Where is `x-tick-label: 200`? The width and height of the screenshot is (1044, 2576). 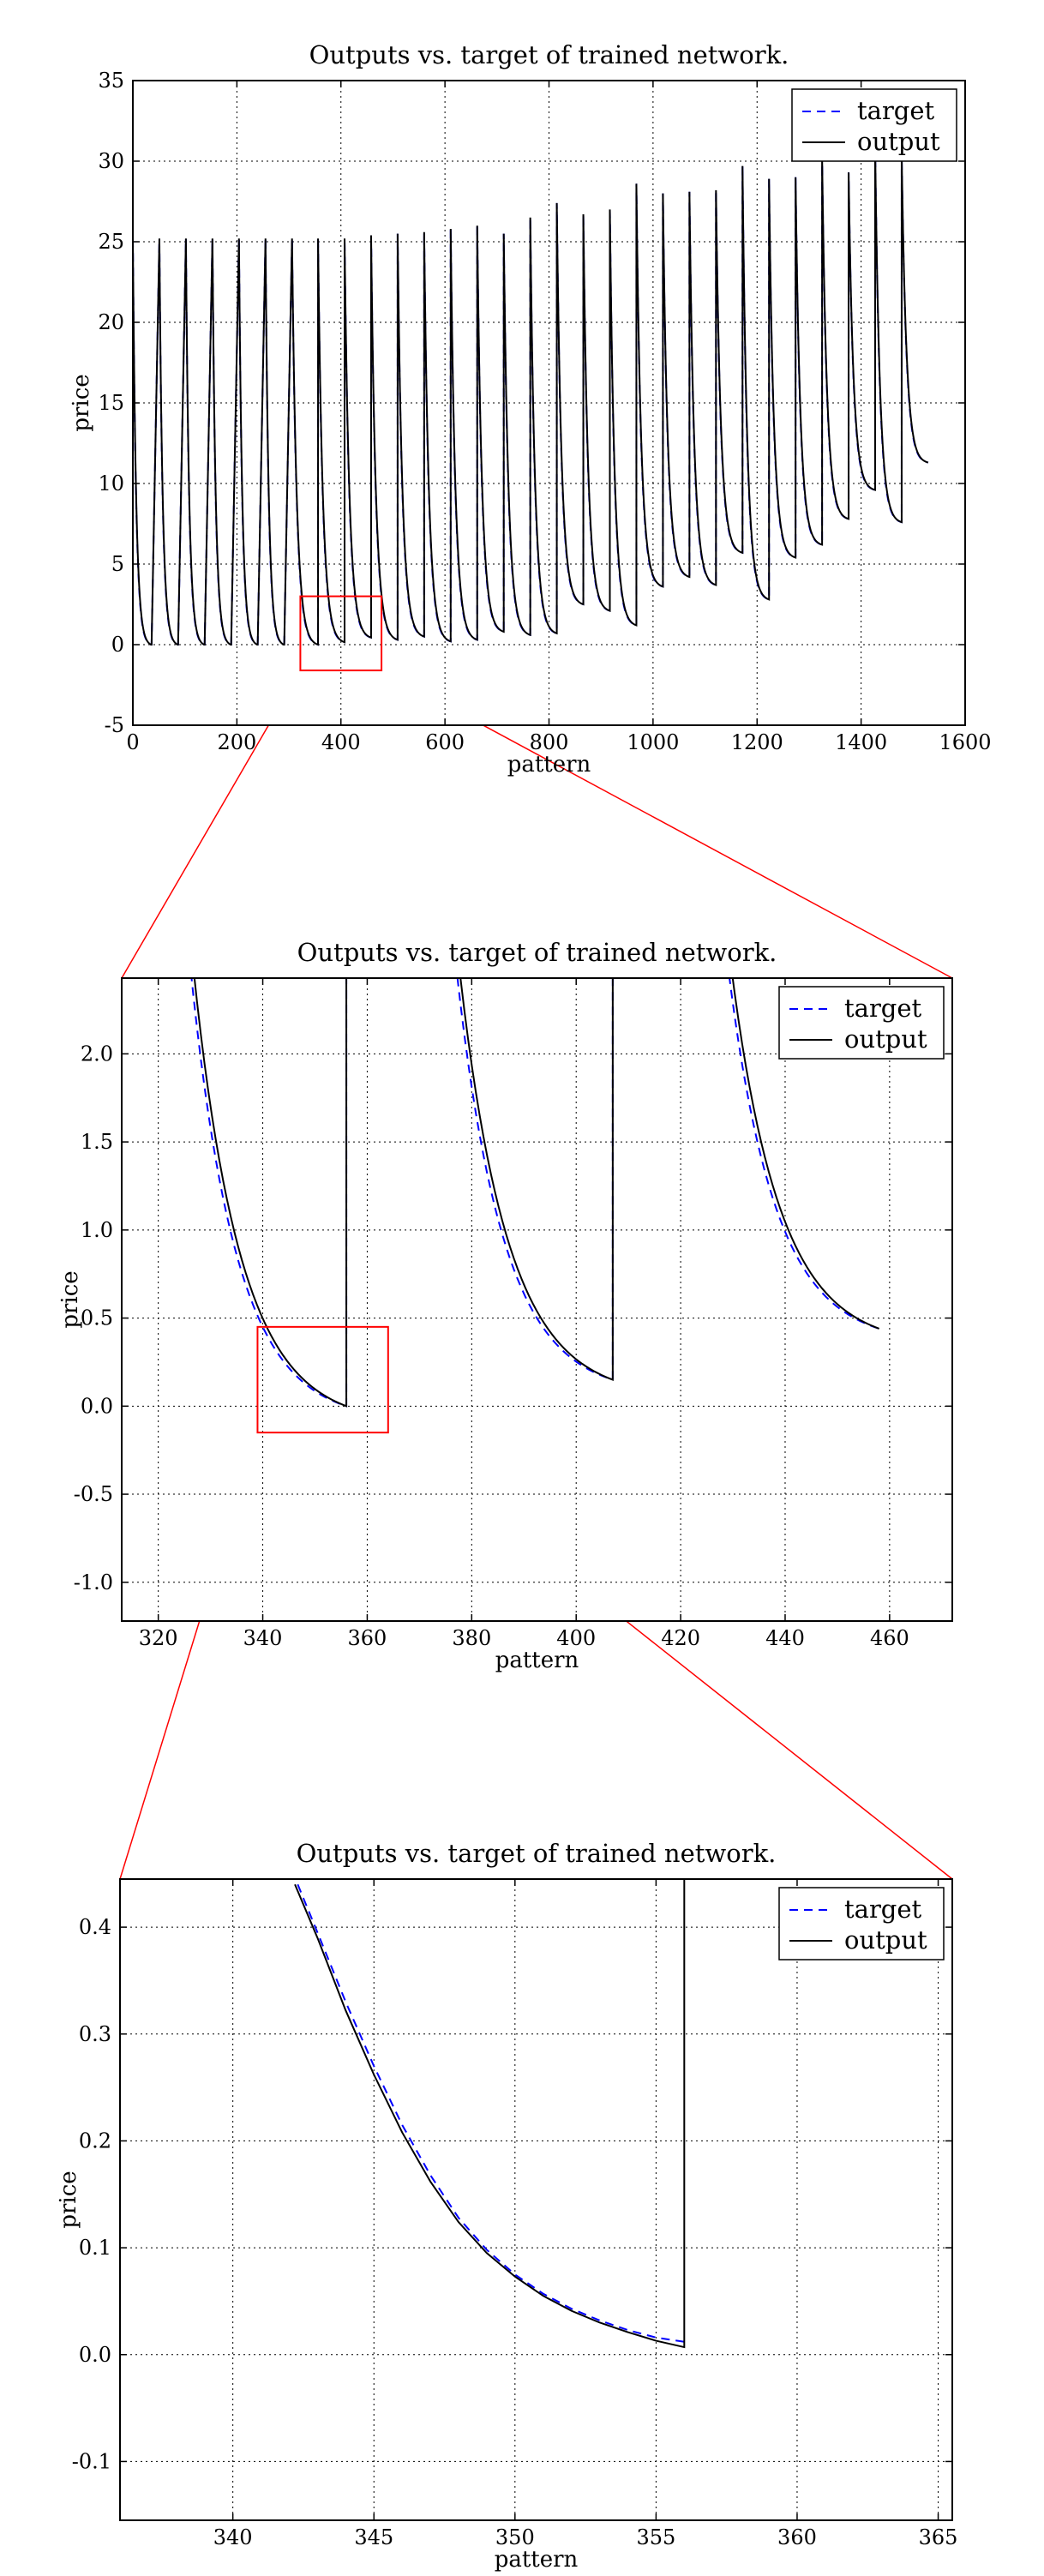
x-tick-label: 200 is located at coordinates (236, 742).